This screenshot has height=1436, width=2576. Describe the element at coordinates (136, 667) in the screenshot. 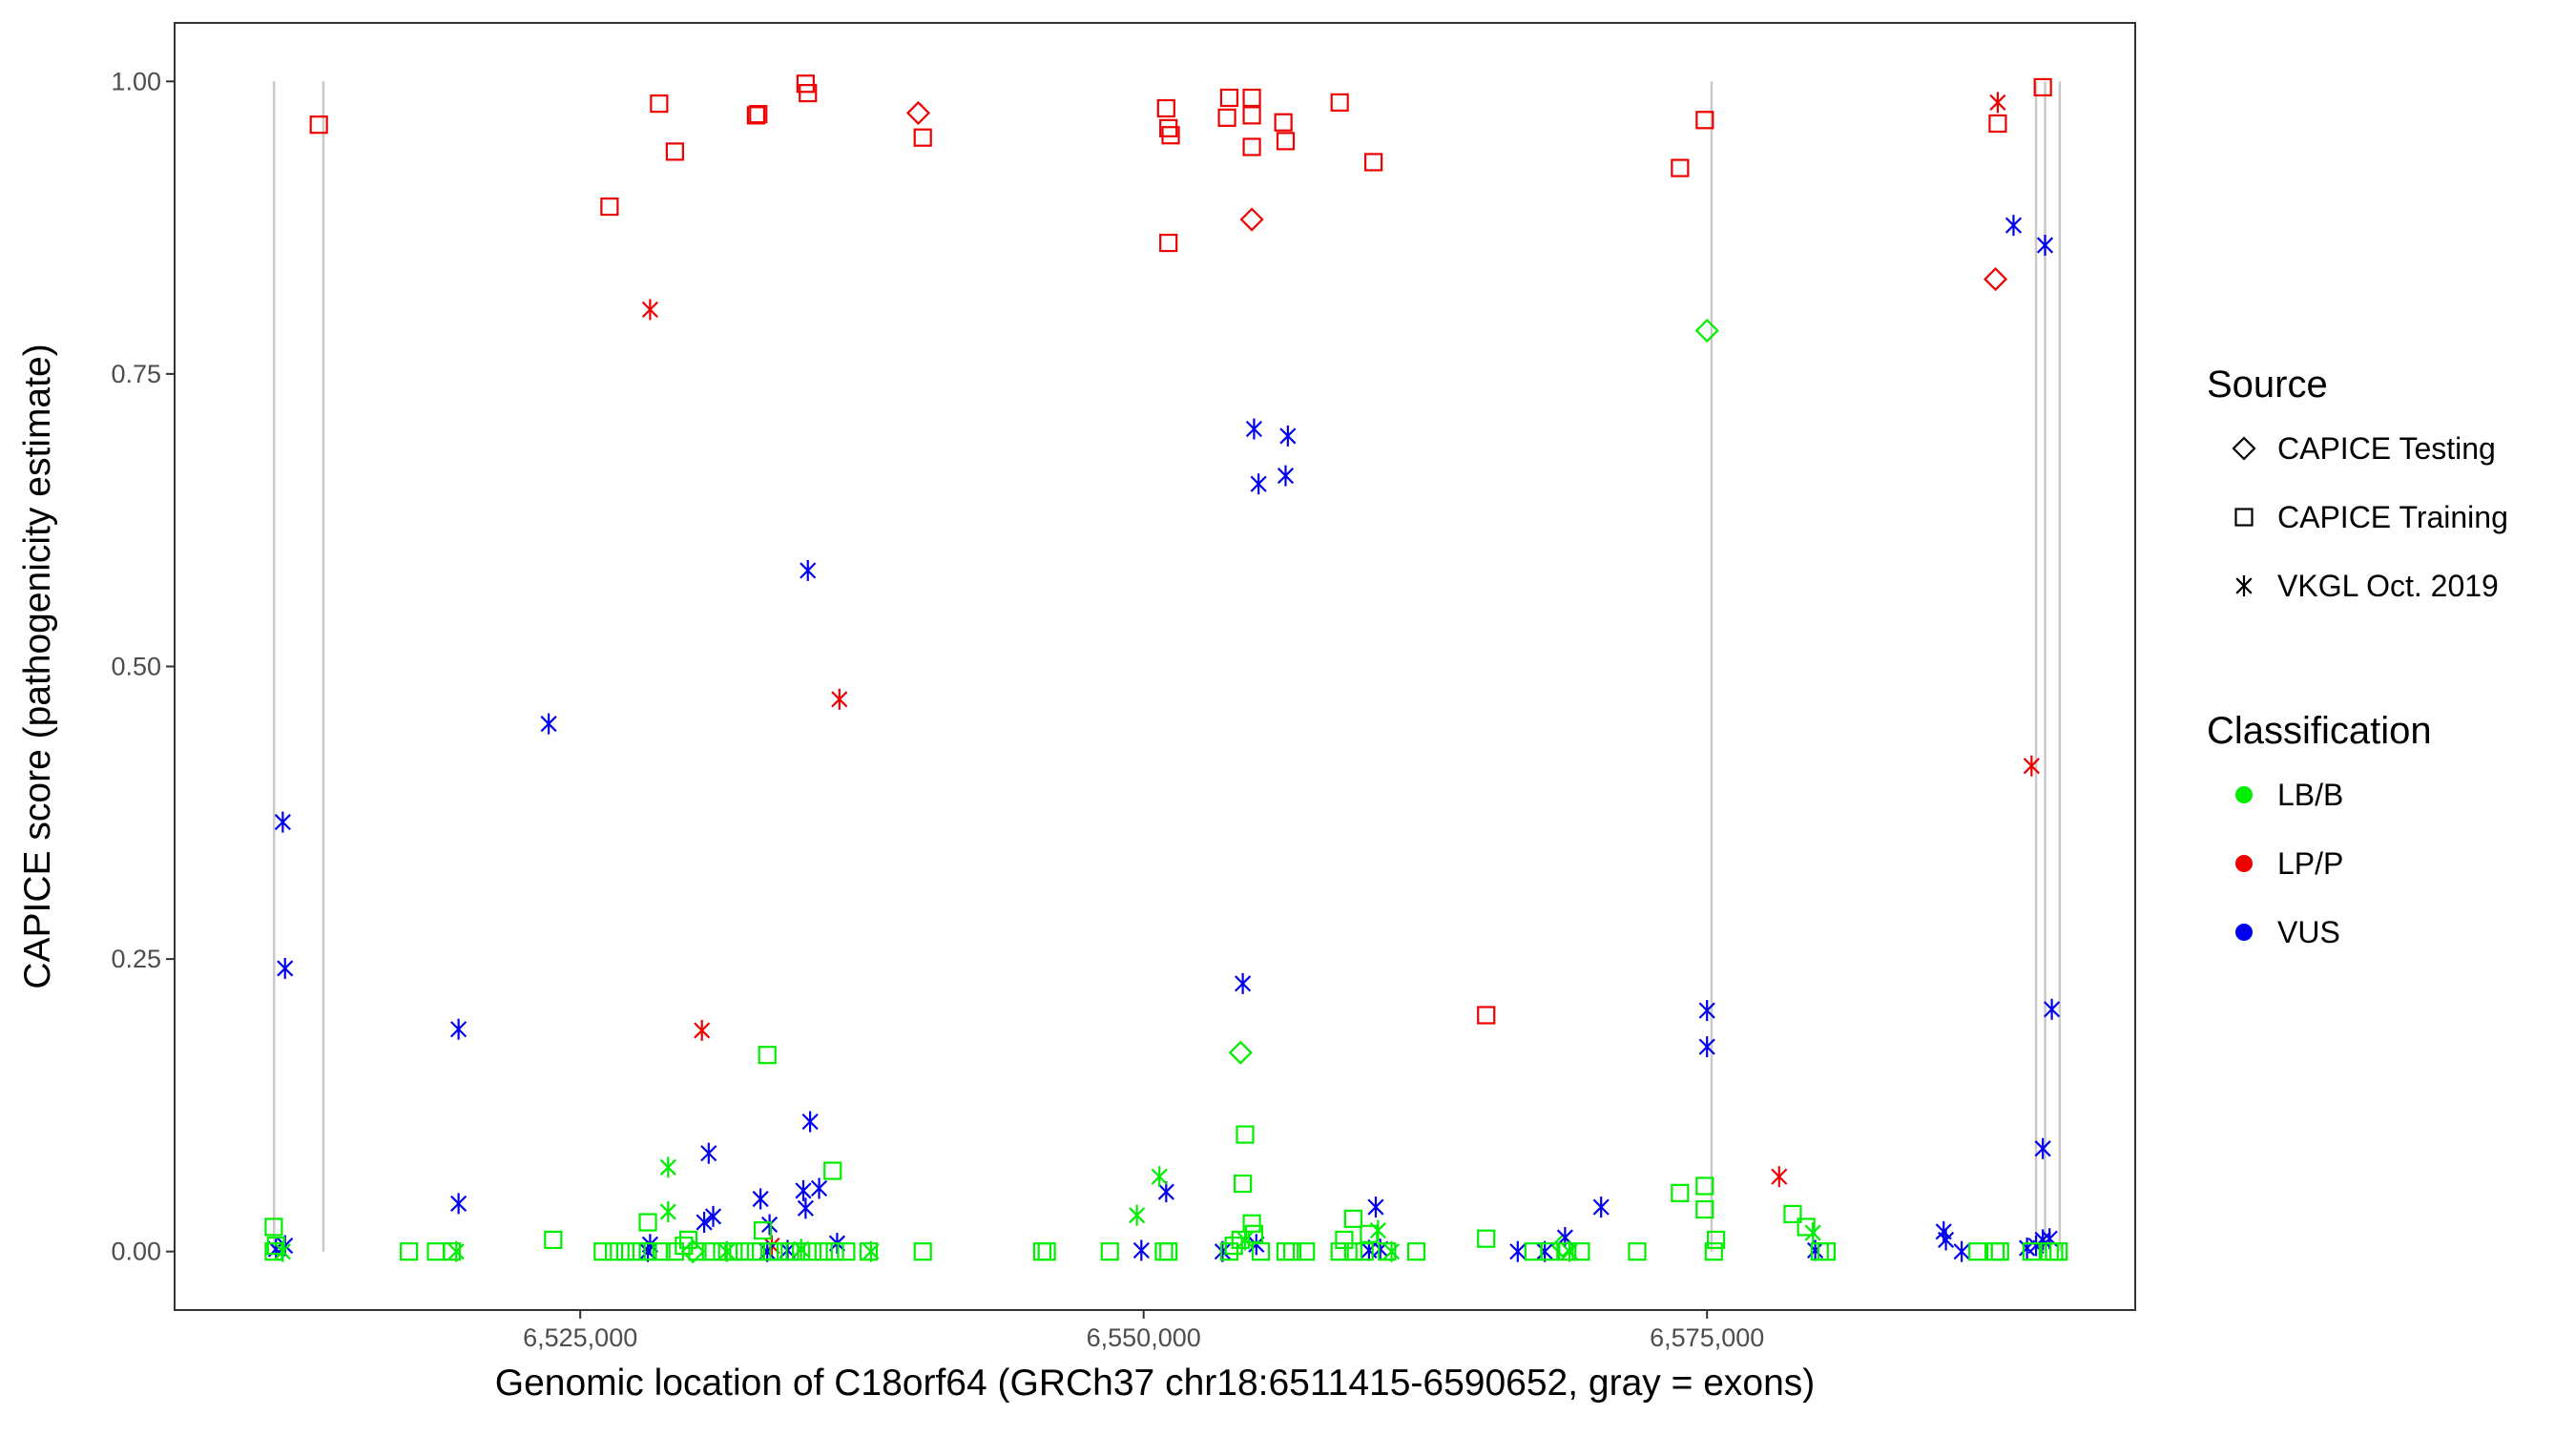

I see `y-tick-label: 0.50` at that location.